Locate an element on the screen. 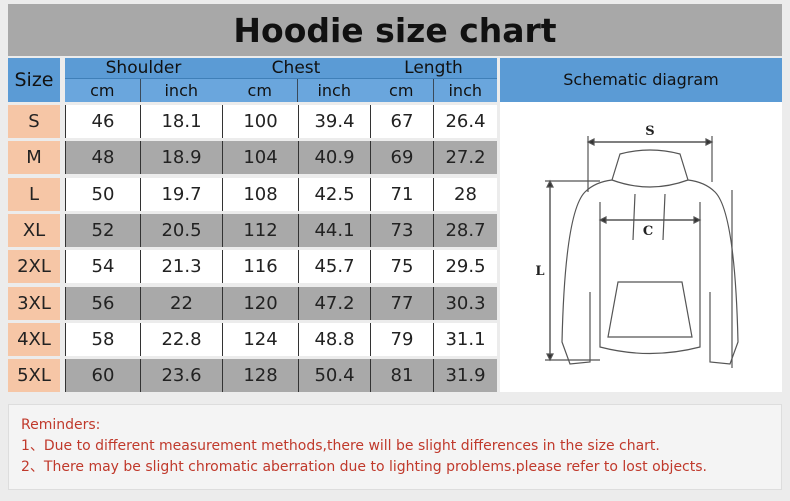  value-cell: 22 is located at coordinates (181, 303).